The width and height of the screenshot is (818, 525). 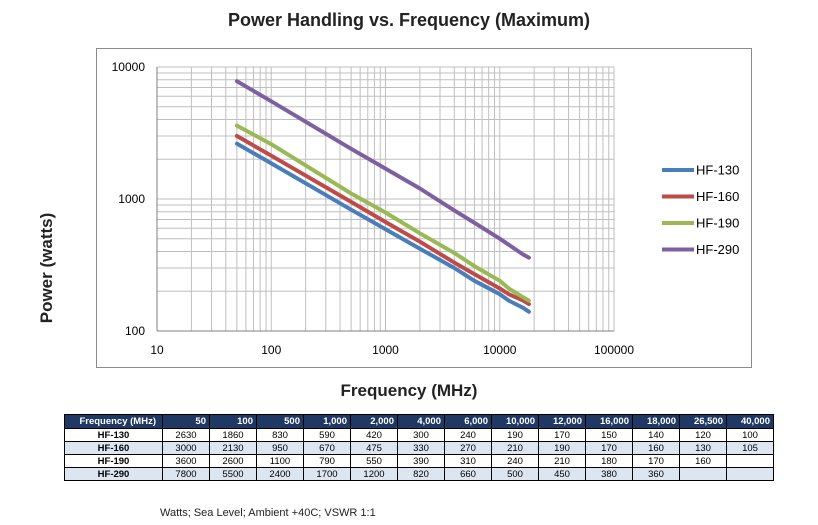 What do you see at coordinates (717, 196) in the screenshot?
I see `legend-label-hf-160: HF-160` at bounding box center [717, 196].